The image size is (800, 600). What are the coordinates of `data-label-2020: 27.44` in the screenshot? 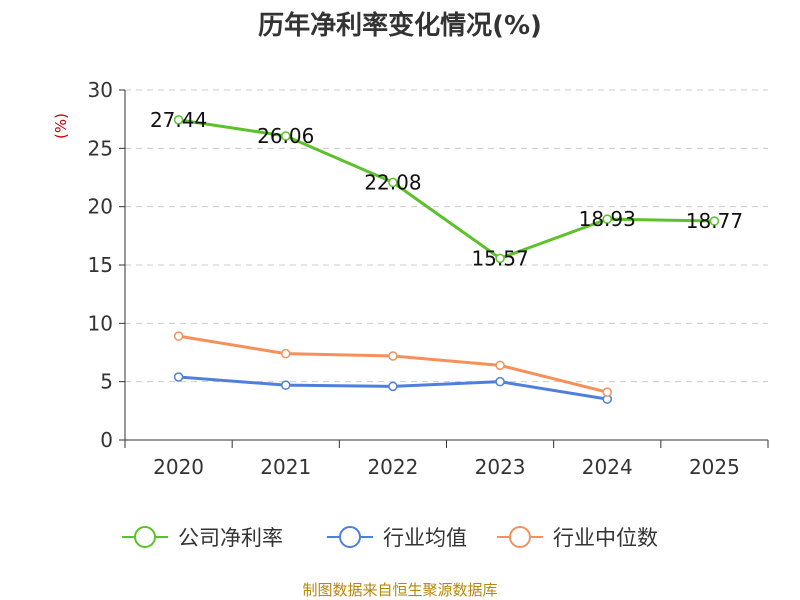 It's located at (178, 120).